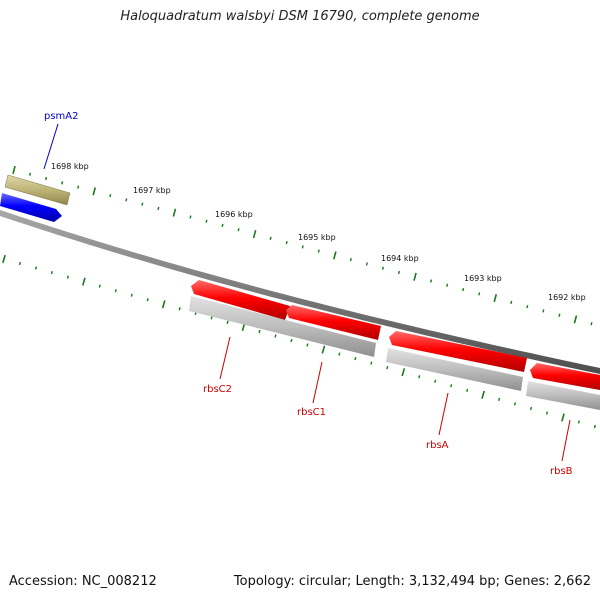 Image resolution: width=600 pixels, height=600 pixels. What do you see at coordinates (561, 471) in the screenshot?
I see `gene-label-rbsB: rbsB` at bounding box center [561, 471].